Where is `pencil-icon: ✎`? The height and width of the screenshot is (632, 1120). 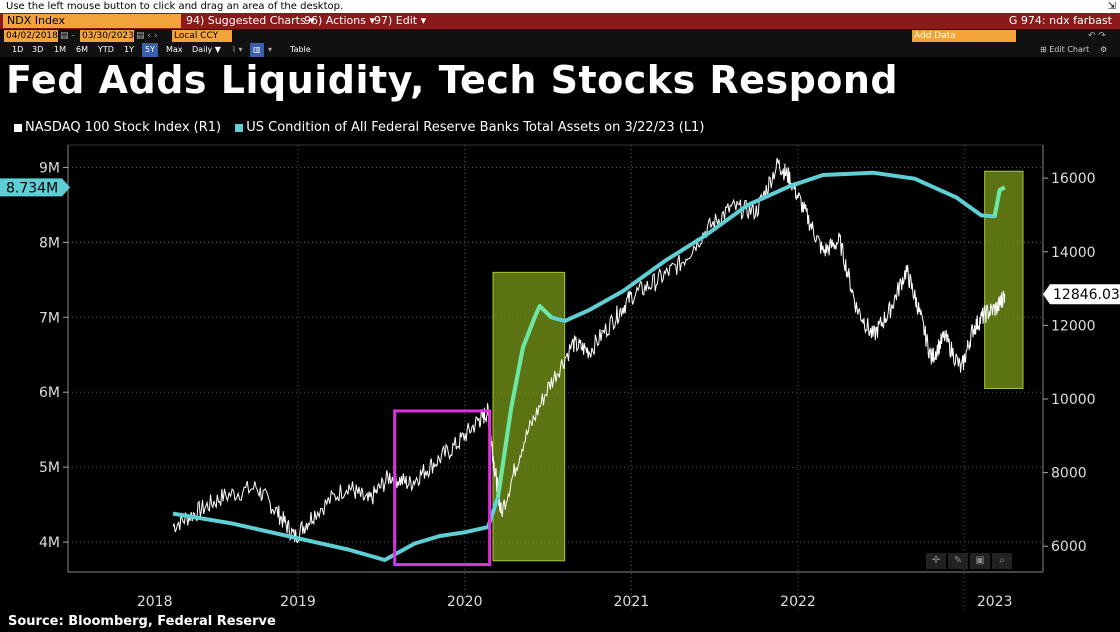
pencil-icon: ✎ is located at coordinates (958, 561).